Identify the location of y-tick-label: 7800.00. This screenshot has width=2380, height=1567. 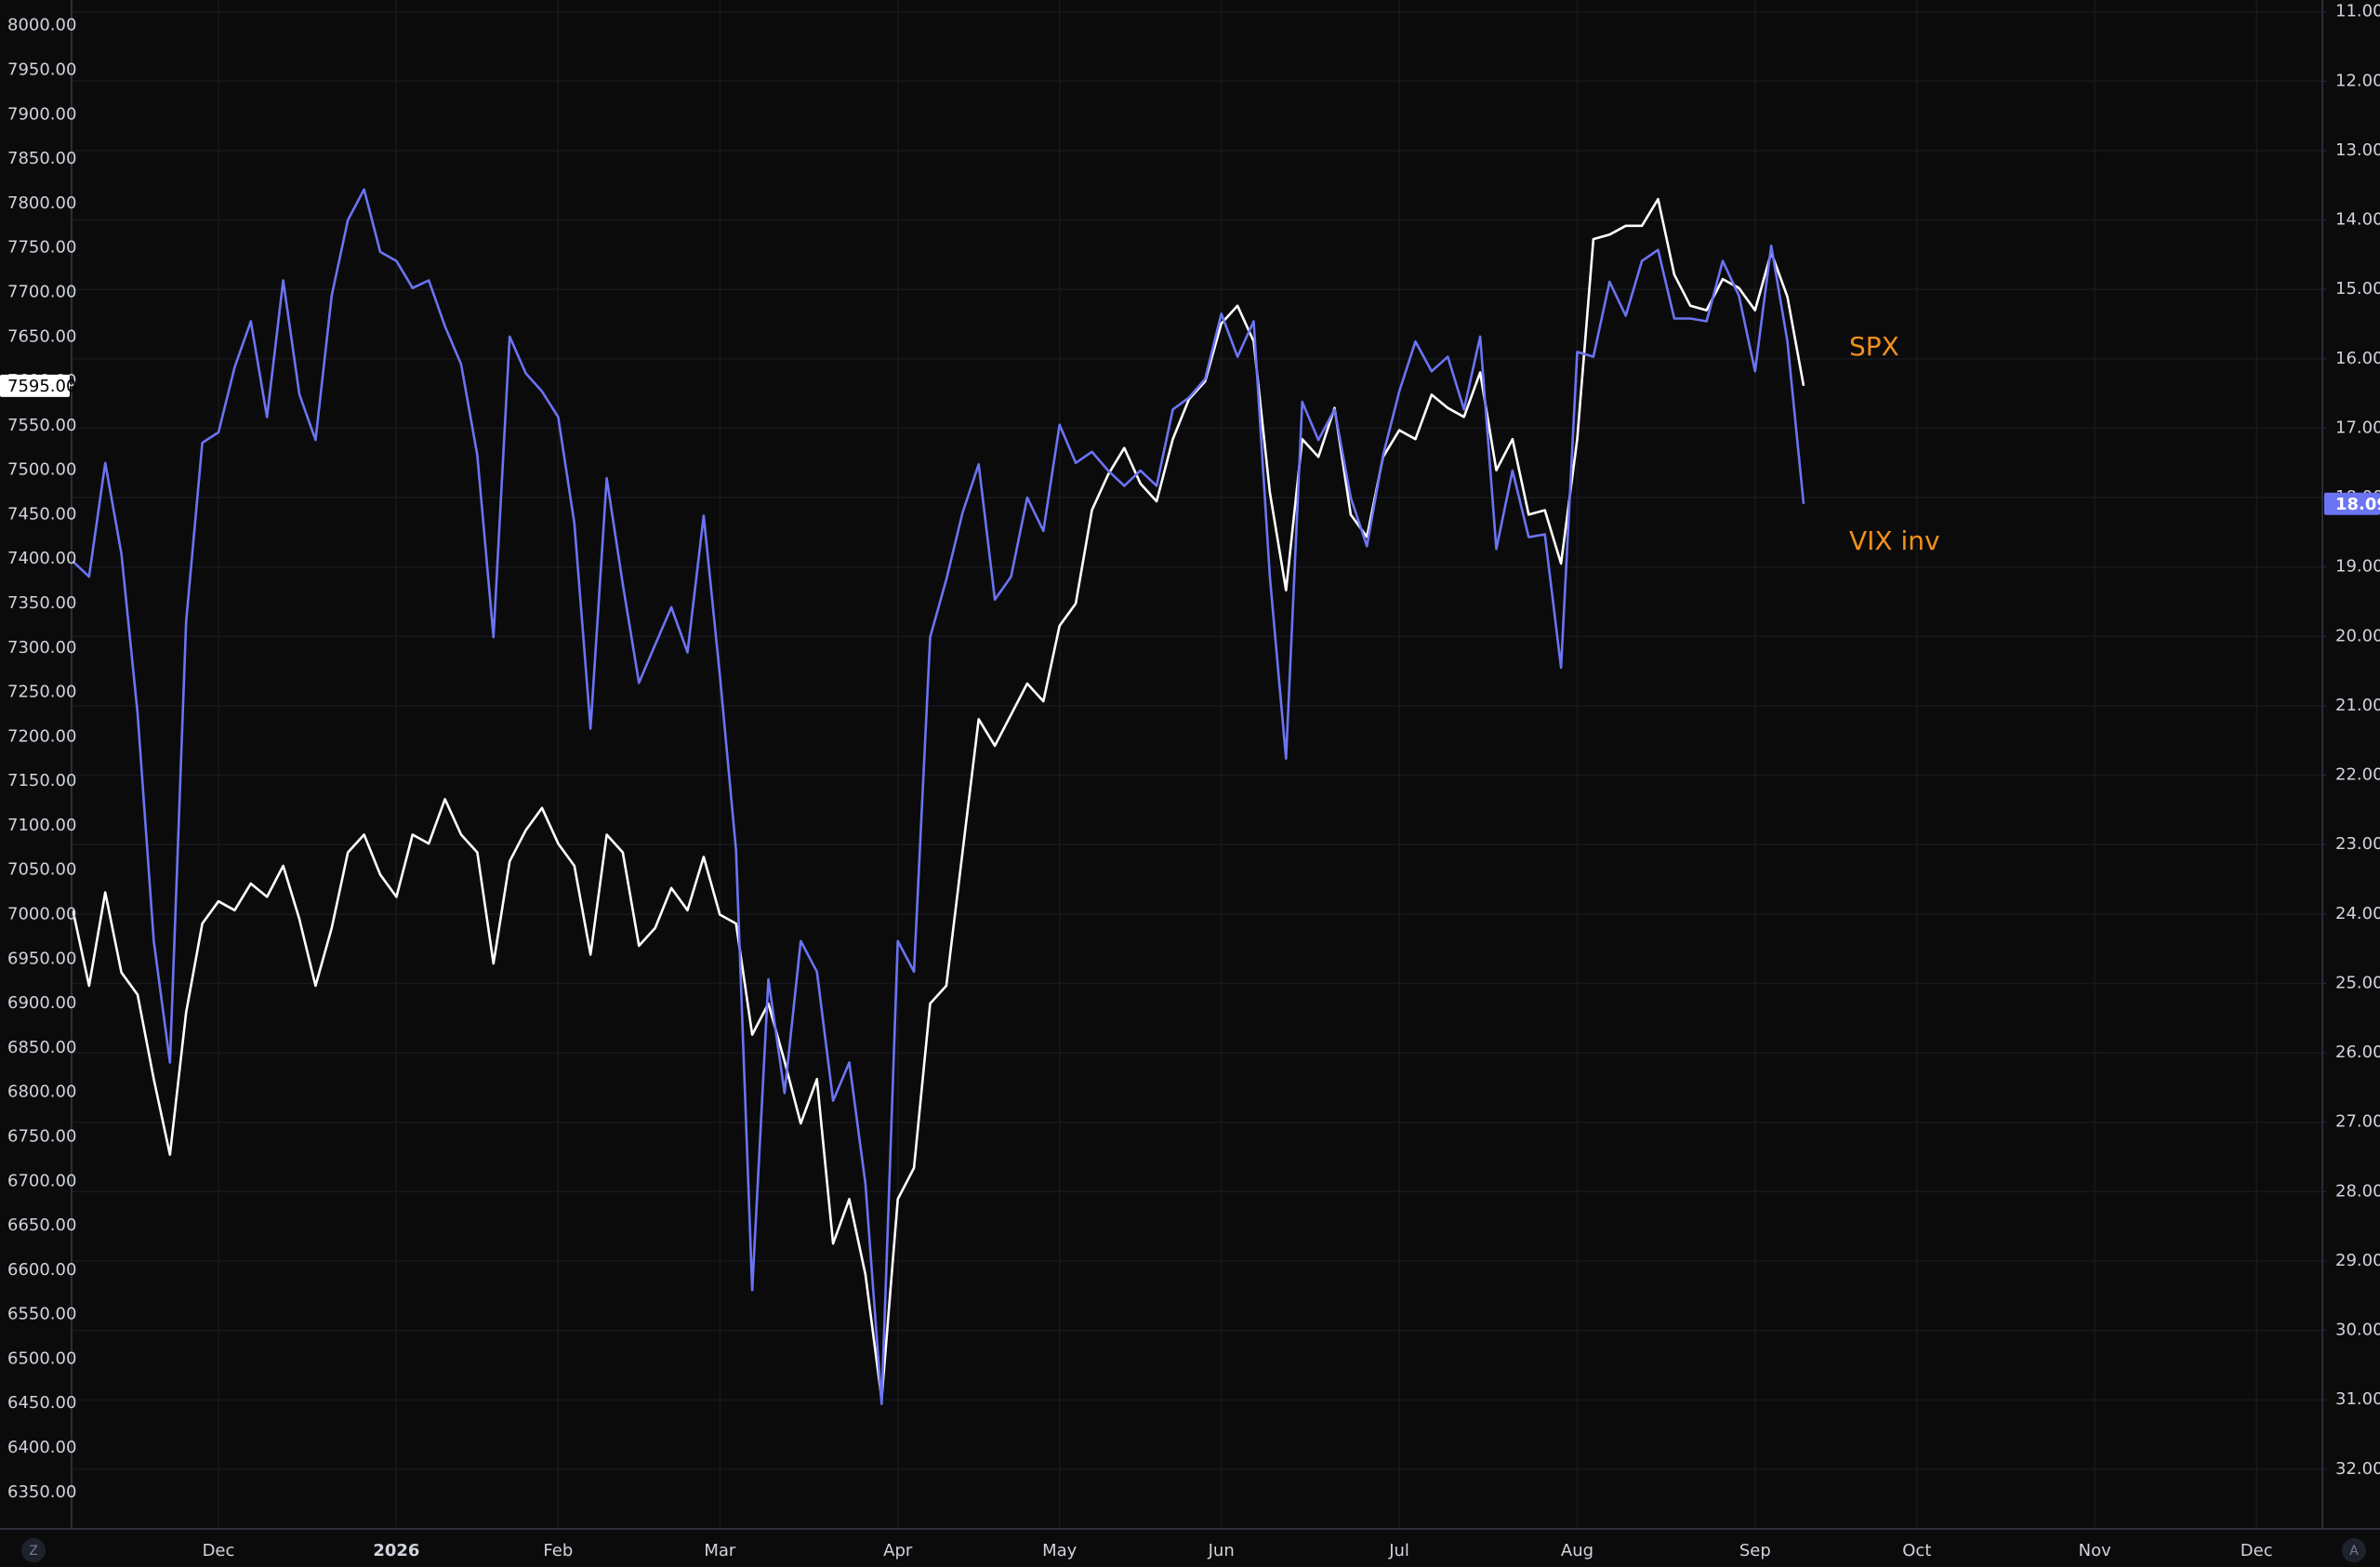
(41, 203).